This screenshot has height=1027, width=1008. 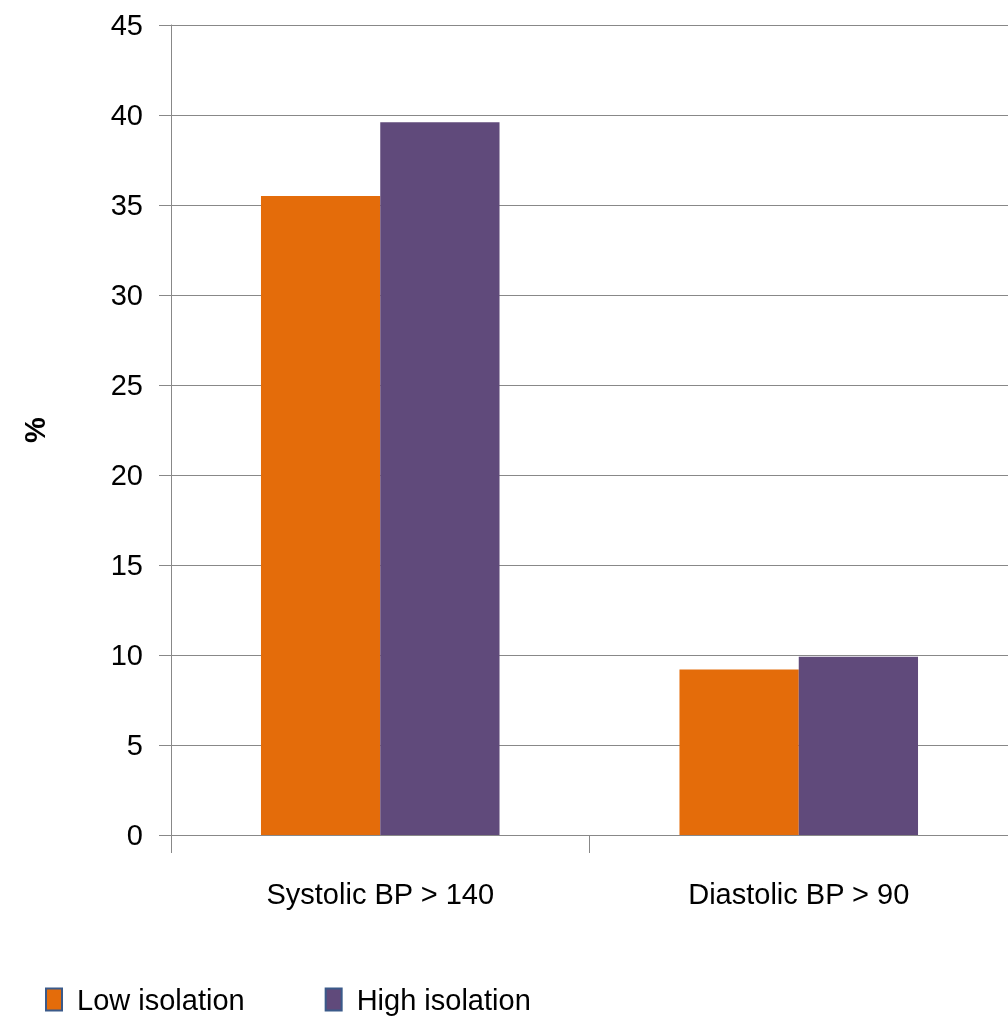 I want to click on y-tick-label: 10, so click(x=126, y=655).